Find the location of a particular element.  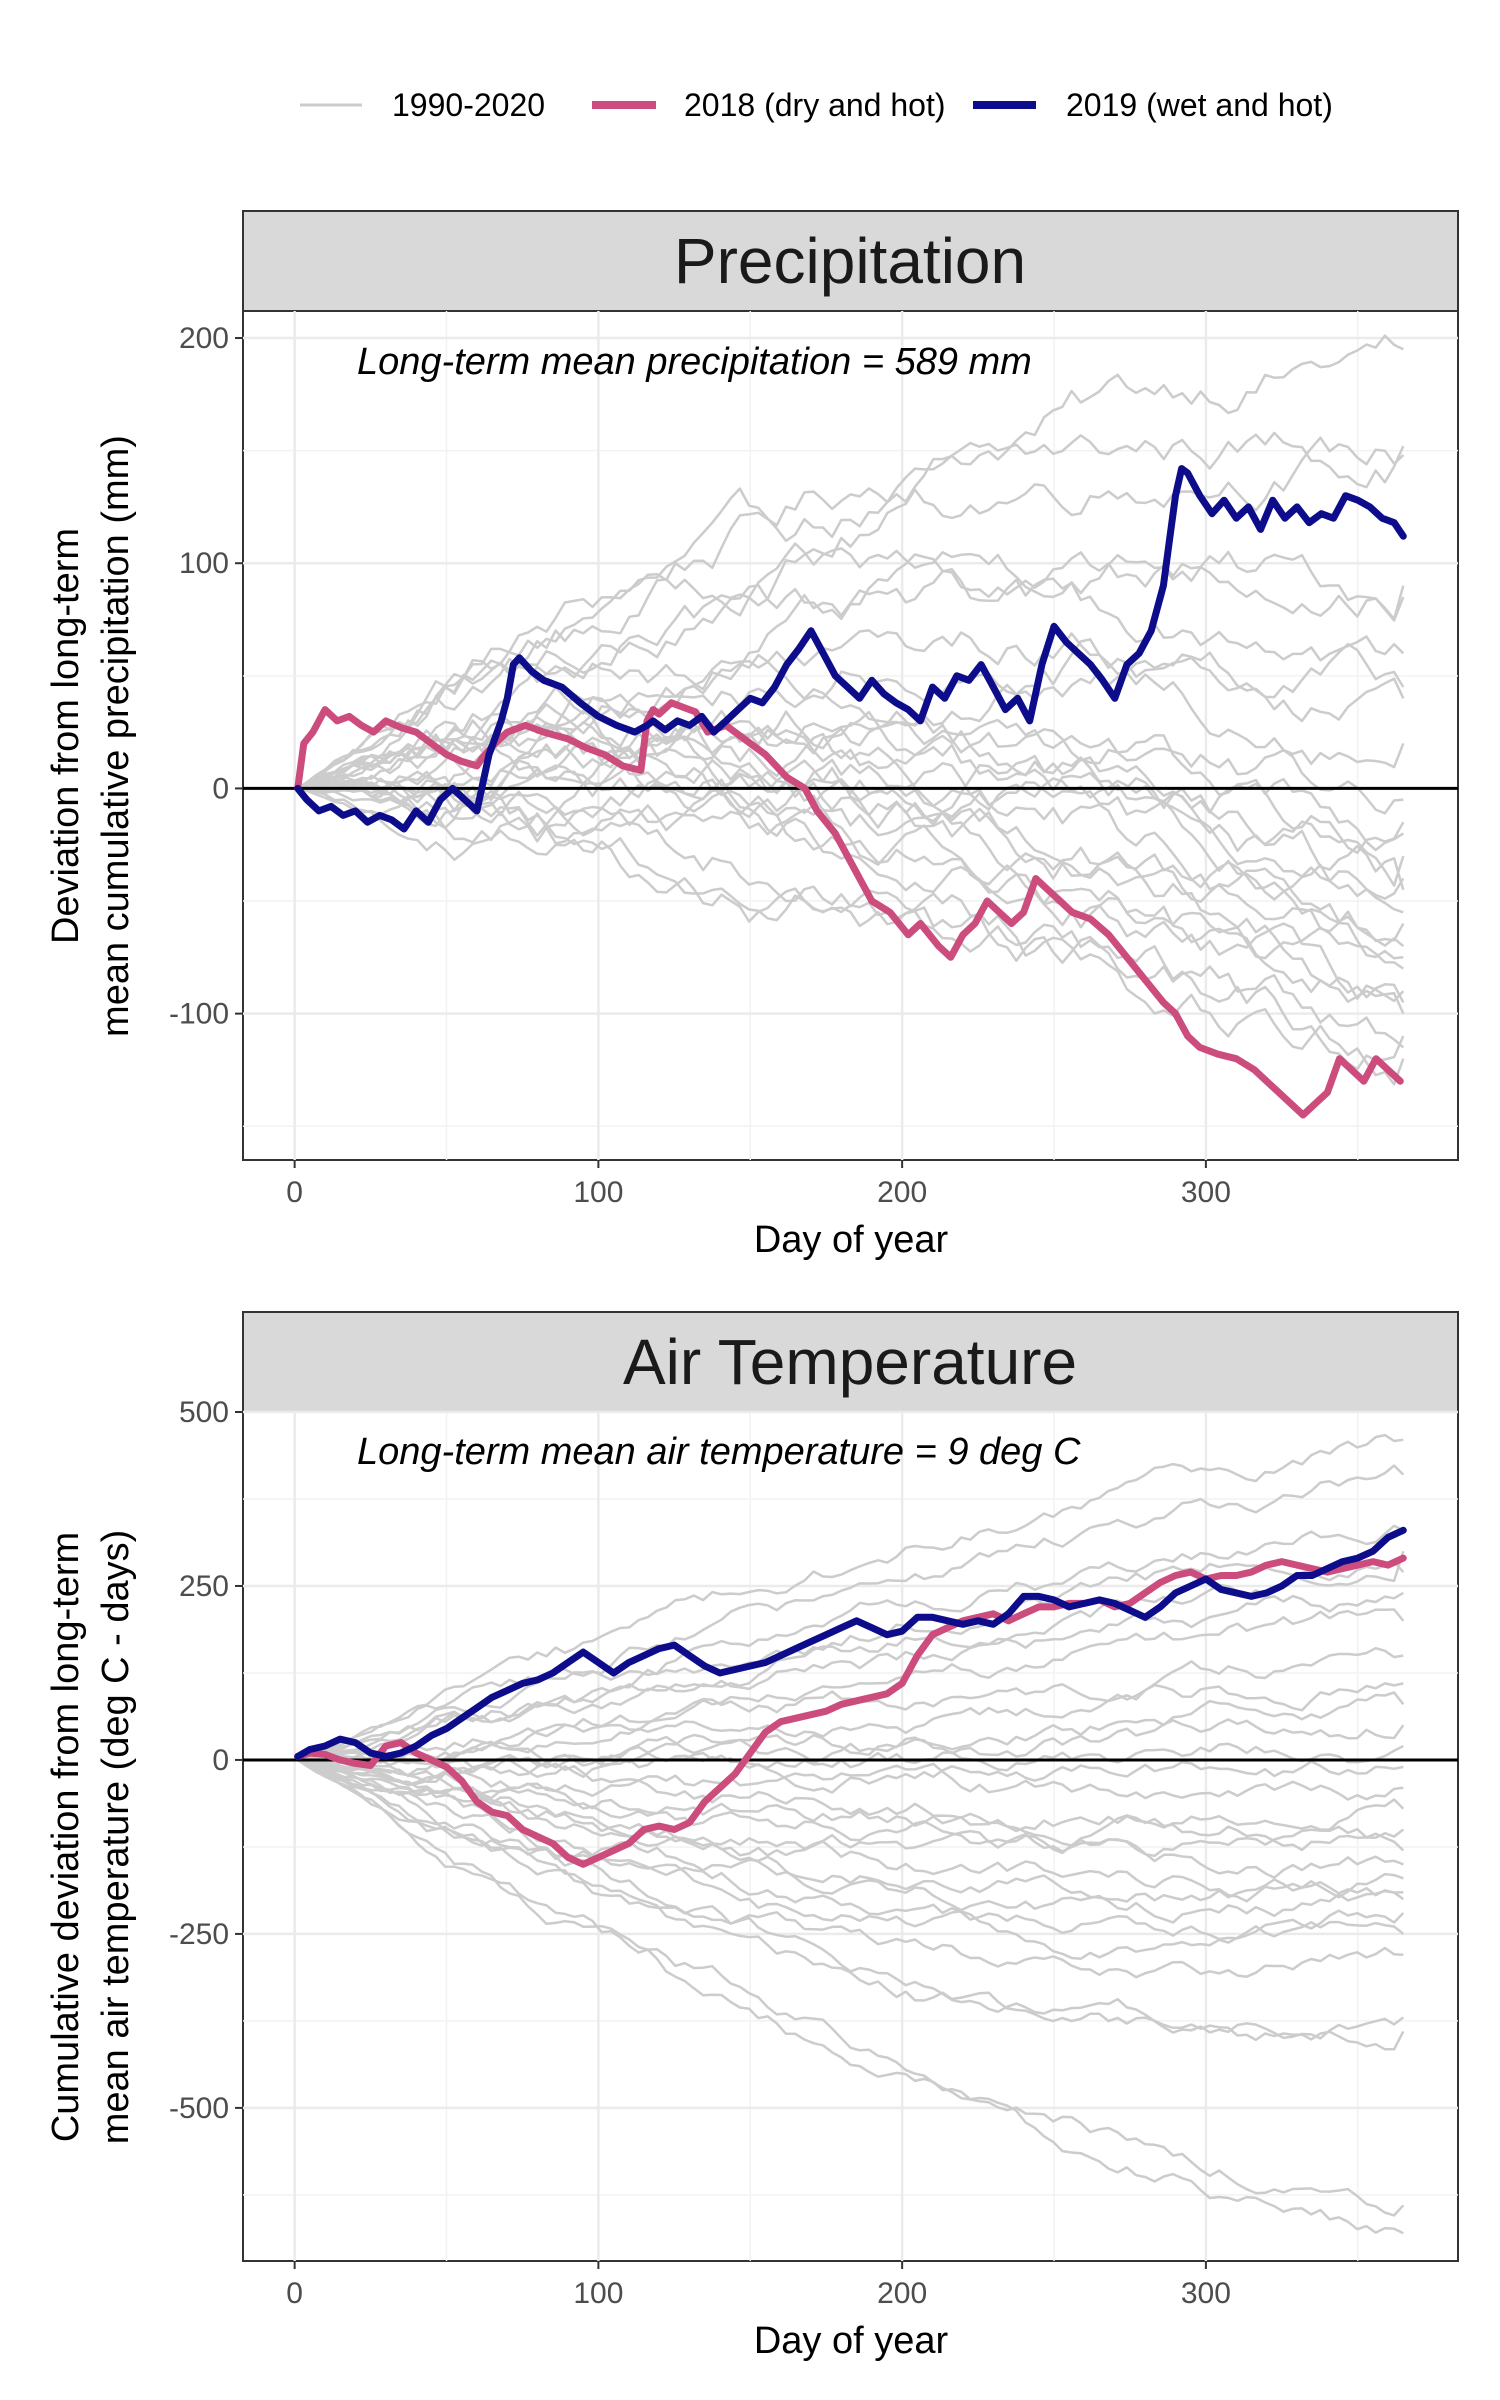

air-temperature-strip-title: Air Temperature is located at coordinates (850, 1362).